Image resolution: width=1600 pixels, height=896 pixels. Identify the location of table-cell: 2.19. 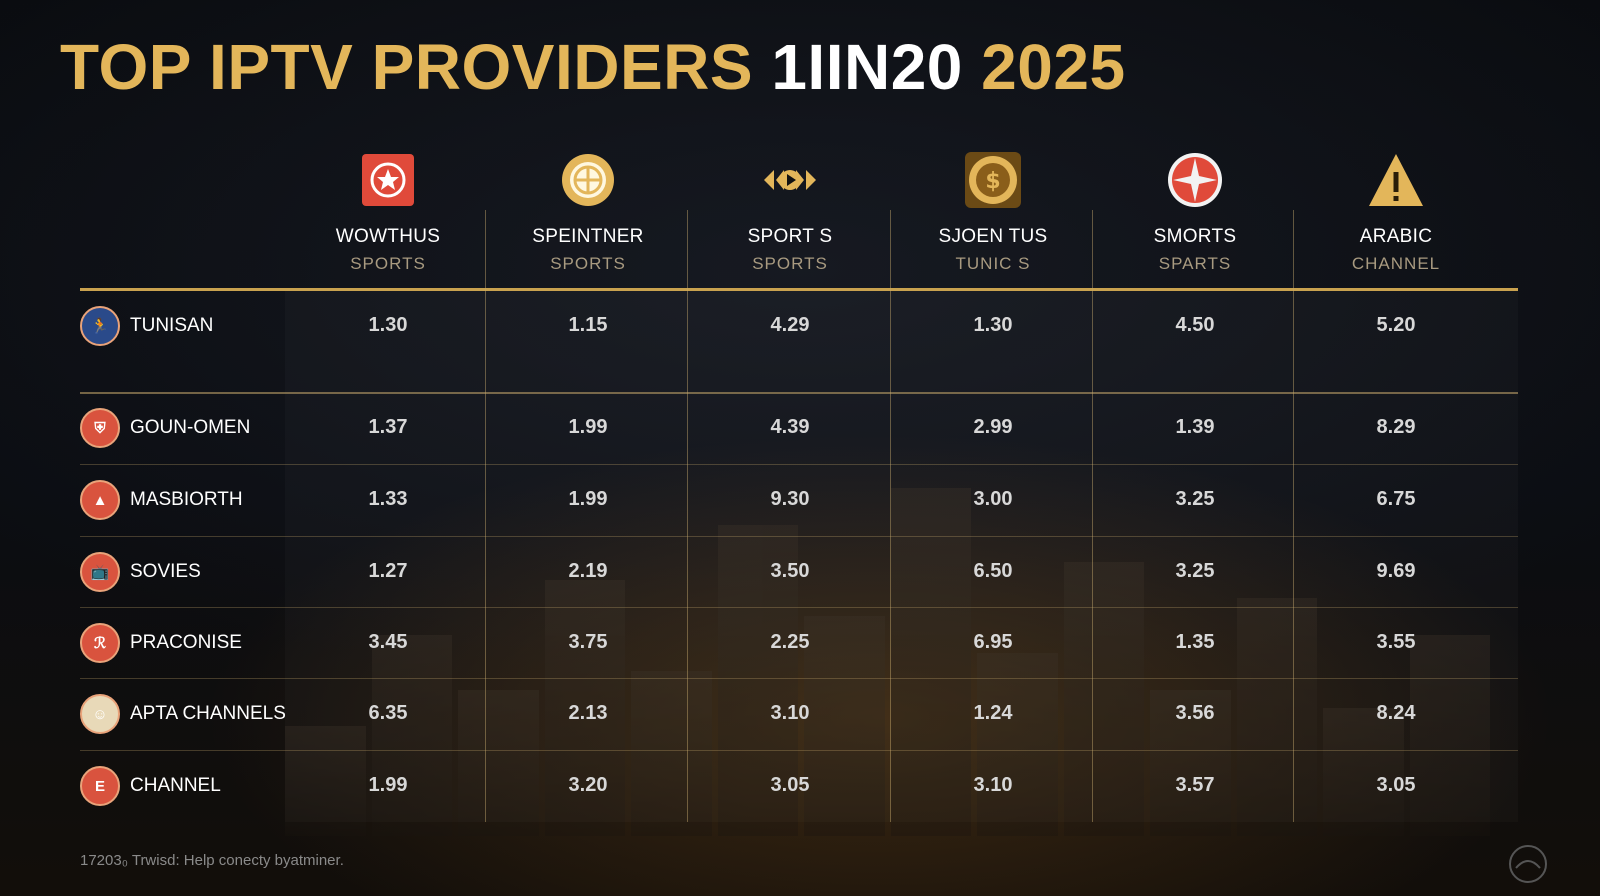
(588, 570).